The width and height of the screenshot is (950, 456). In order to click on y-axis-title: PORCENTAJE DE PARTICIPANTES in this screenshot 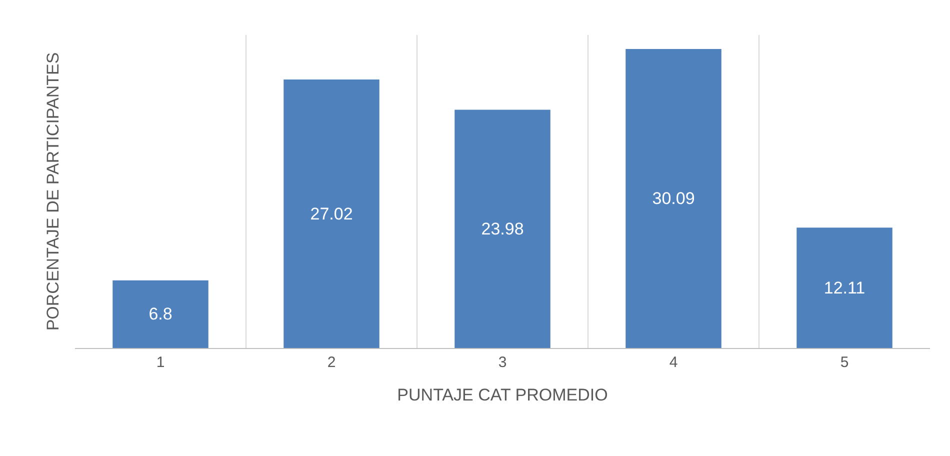, I will do `click(53, 191)`.